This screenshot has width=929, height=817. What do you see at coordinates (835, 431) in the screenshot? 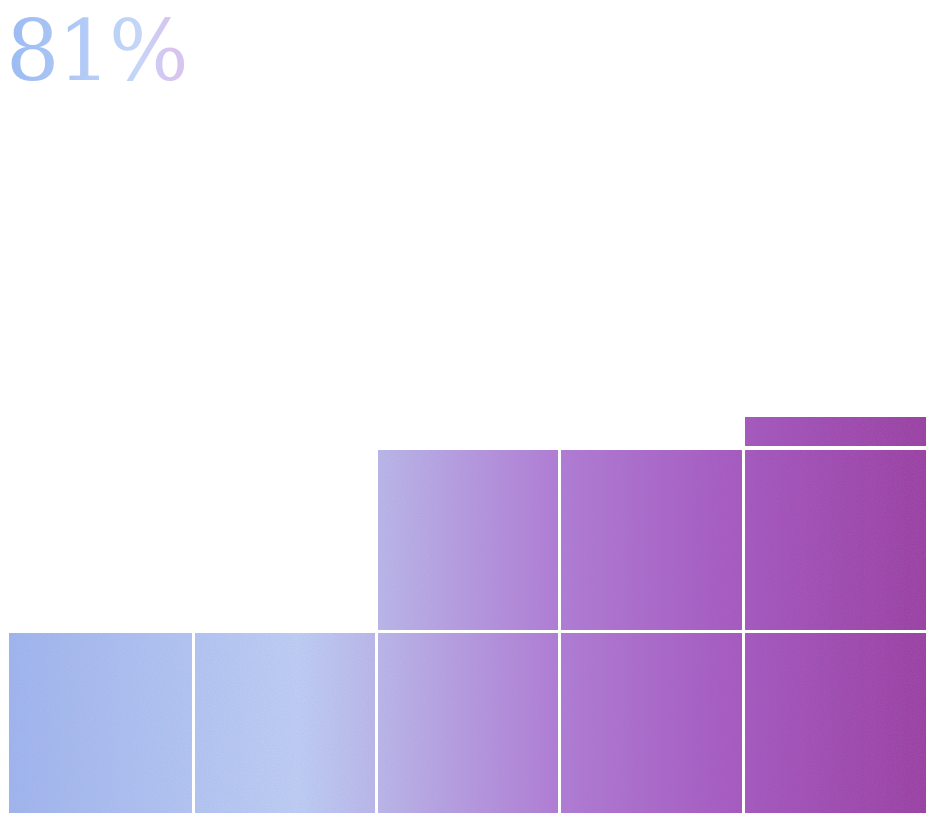
I see `block-partial` at bounding box center [835, 431].